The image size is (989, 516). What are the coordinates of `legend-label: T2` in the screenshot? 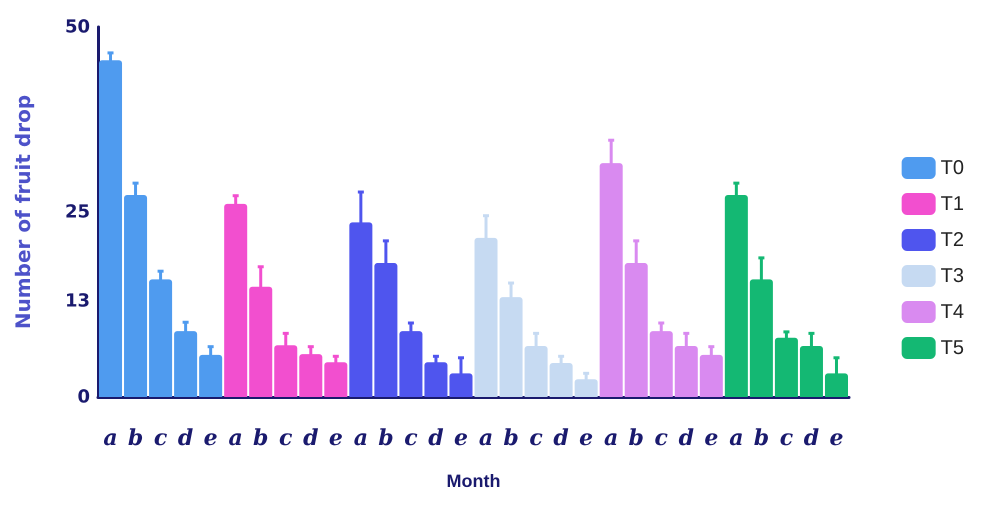 It's located at (952, 240).